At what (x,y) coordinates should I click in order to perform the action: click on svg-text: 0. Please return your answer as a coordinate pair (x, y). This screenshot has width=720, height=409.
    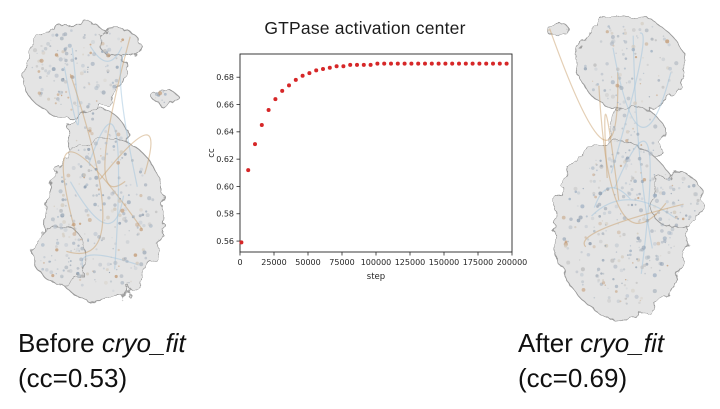
    Looking at the image, I should click on (239, 262).